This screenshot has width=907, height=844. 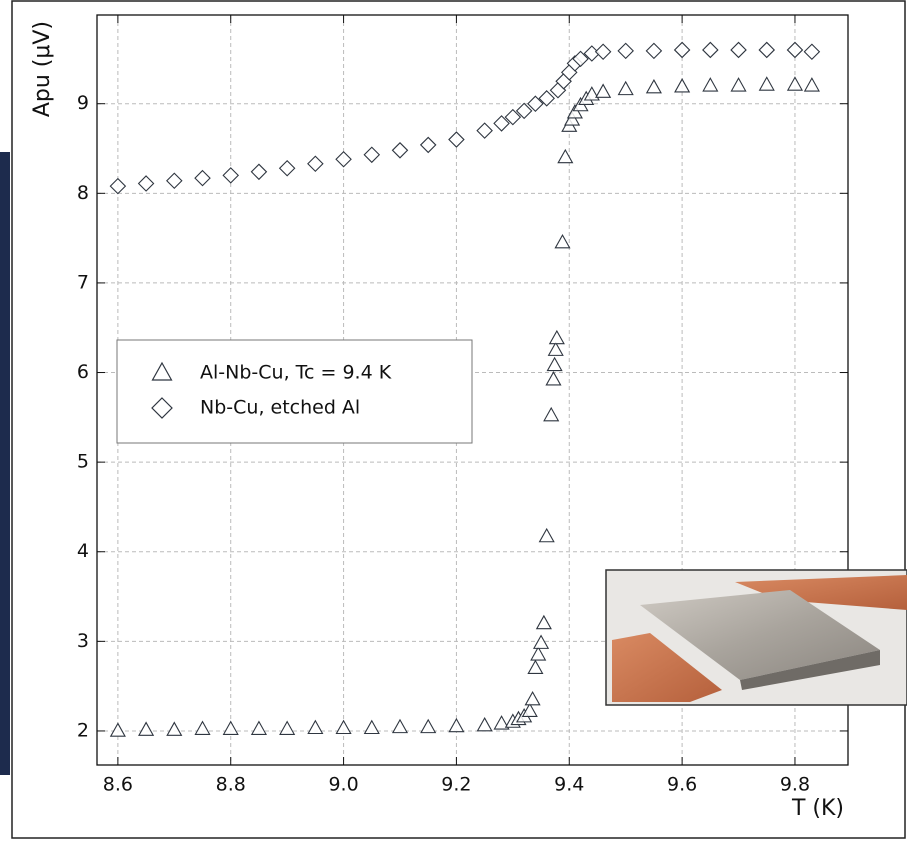 I want to click on x-tick-label: 9.4, so click(x=569, y=785).